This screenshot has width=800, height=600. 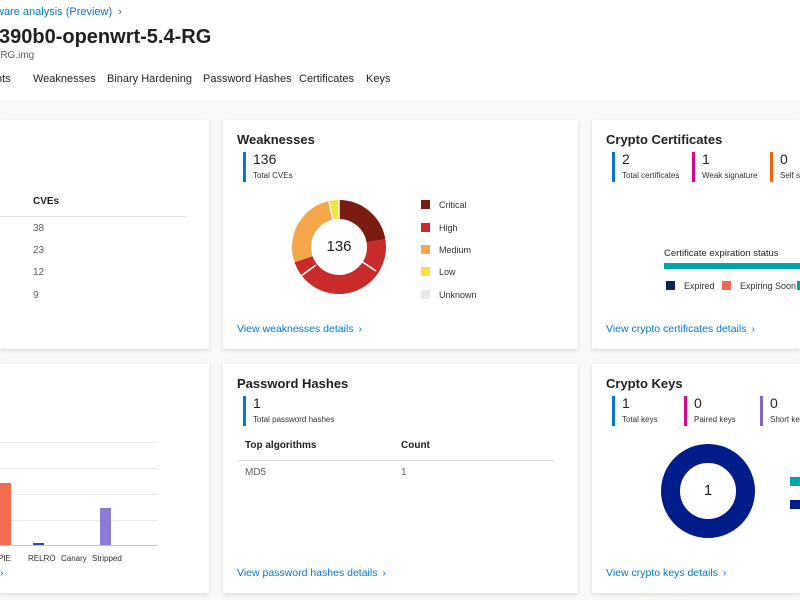 What do you see at coordinates (730, 175) in the screenshot?
I see `stat-label: Weak signature` at bounding box center [730, 175].